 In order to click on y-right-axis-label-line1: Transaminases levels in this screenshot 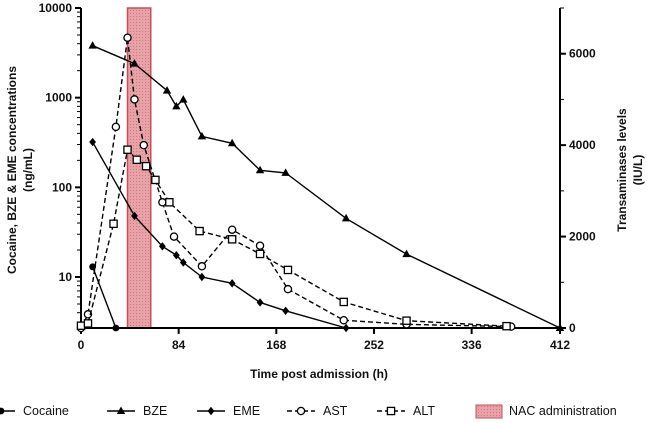, I will do `click(622, 170)`.